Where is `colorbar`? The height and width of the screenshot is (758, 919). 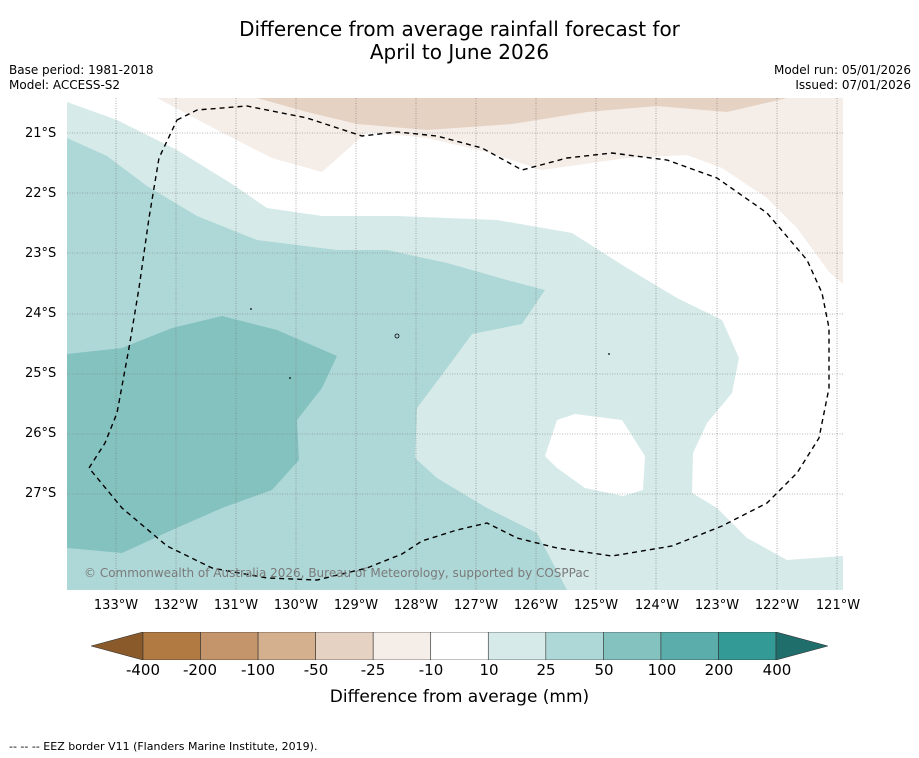
colorbar is located at coordinates (459, 646).